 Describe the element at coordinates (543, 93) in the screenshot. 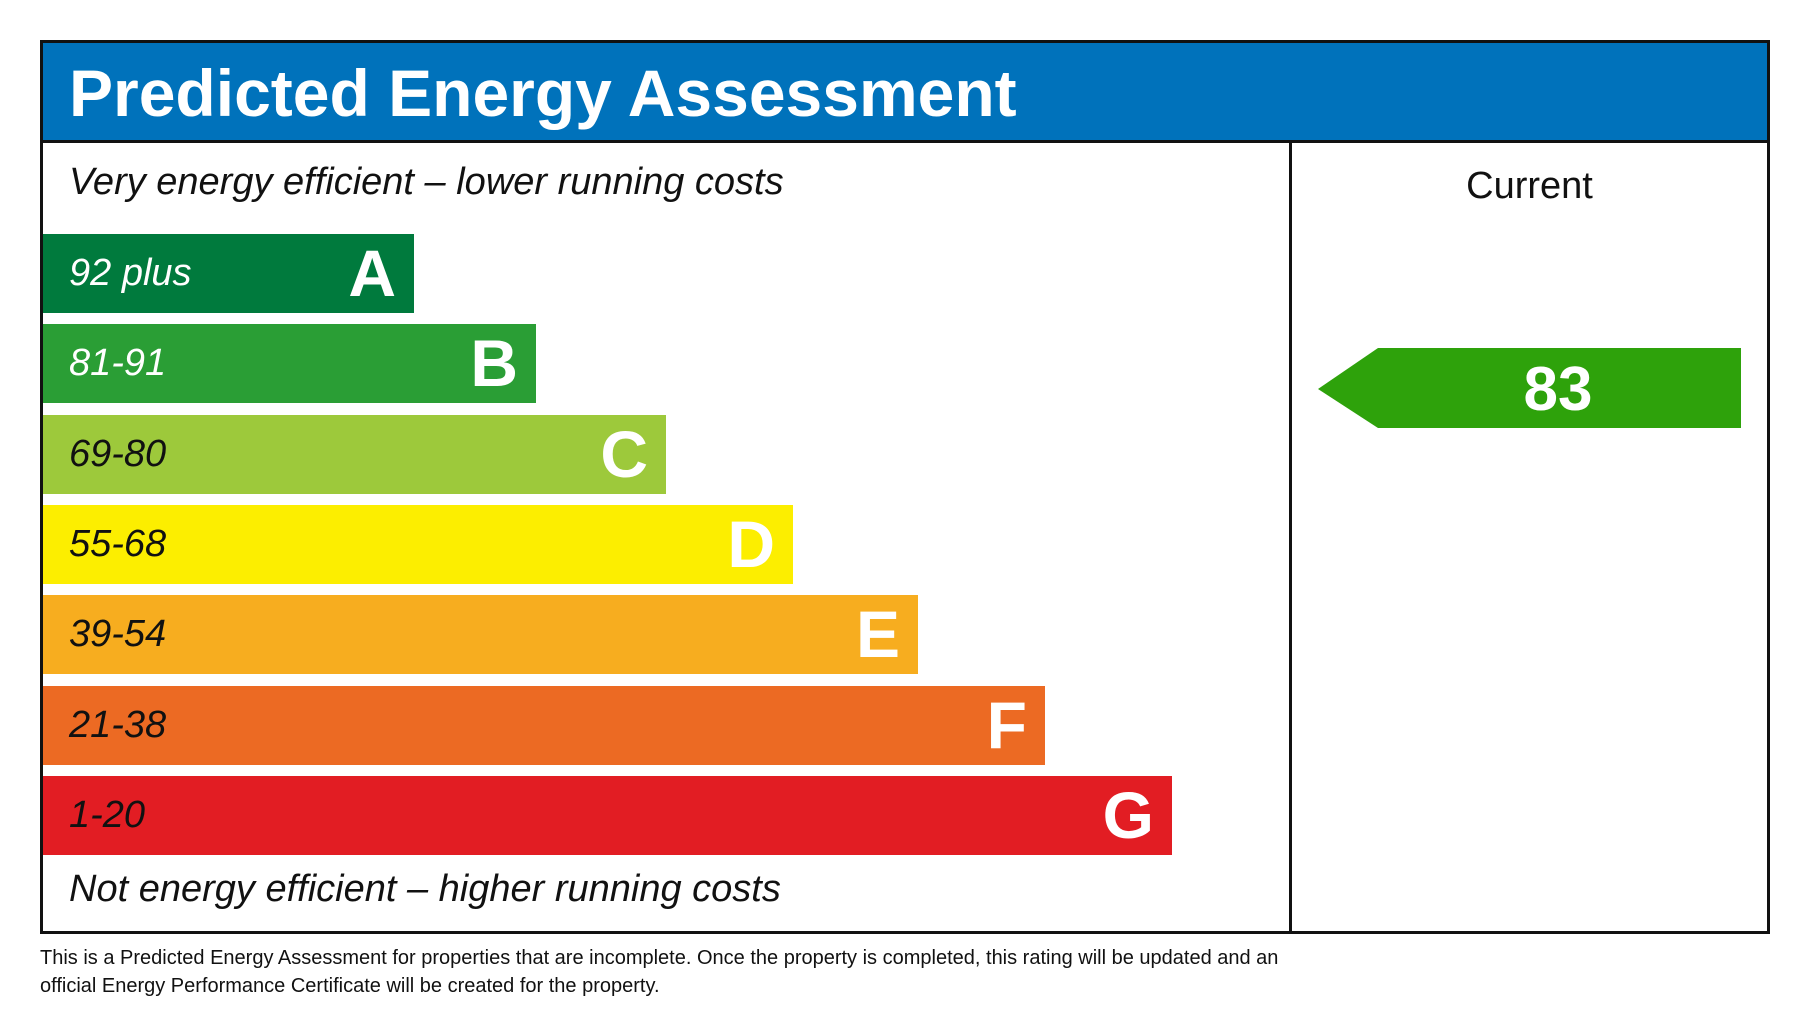

I see `page-title: Predicted Energy Assessment` at that location.